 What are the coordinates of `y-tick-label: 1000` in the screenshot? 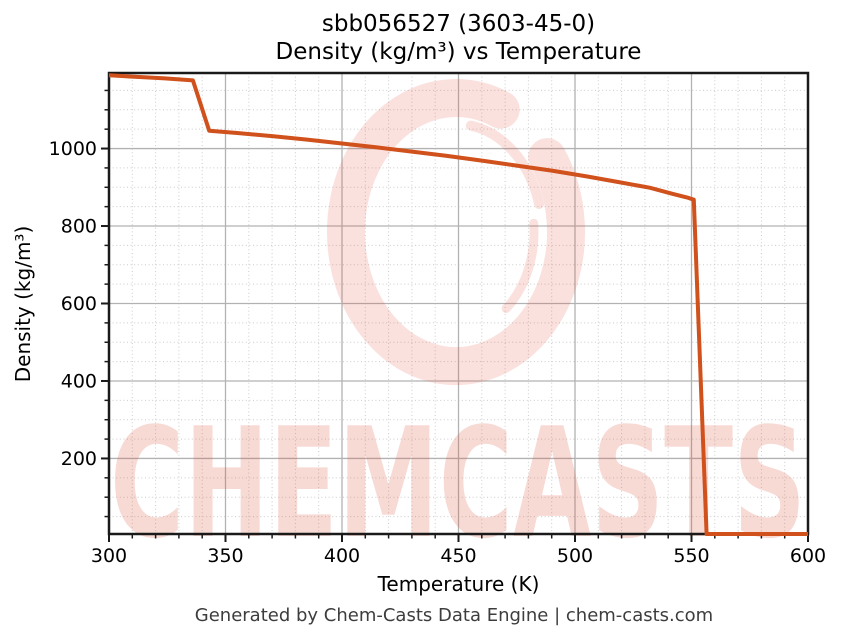 It's located at (73, 149).